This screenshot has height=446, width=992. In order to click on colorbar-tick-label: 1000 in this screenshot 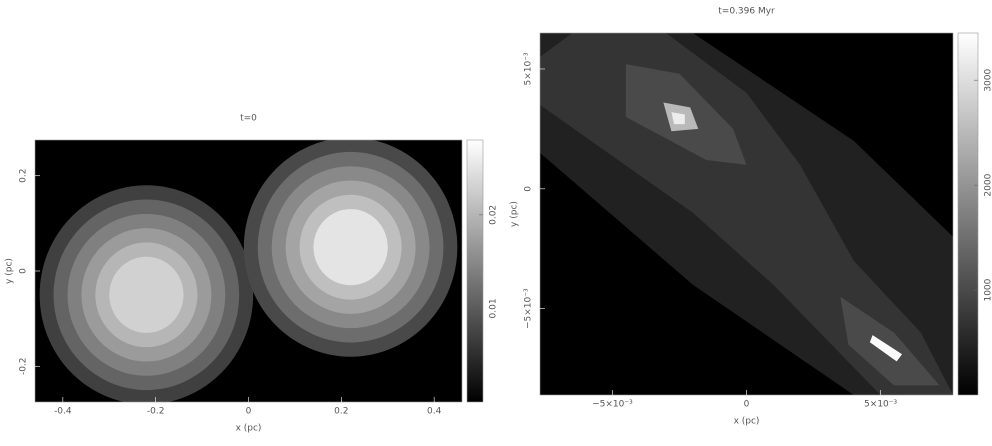, I will do `click(988, 289)`.